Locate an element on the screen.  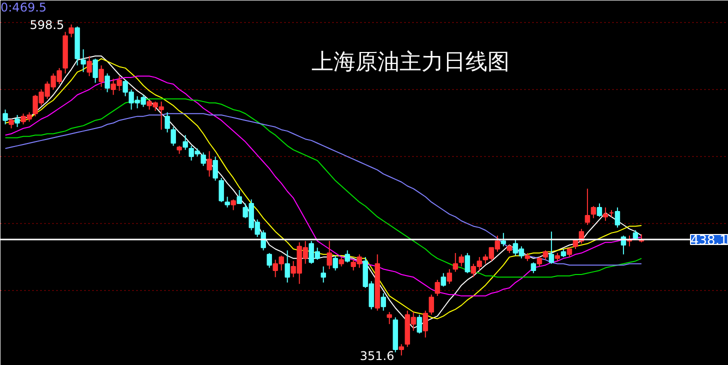
text: 上海原油主力日线图 is located at coordinates (411, 62).